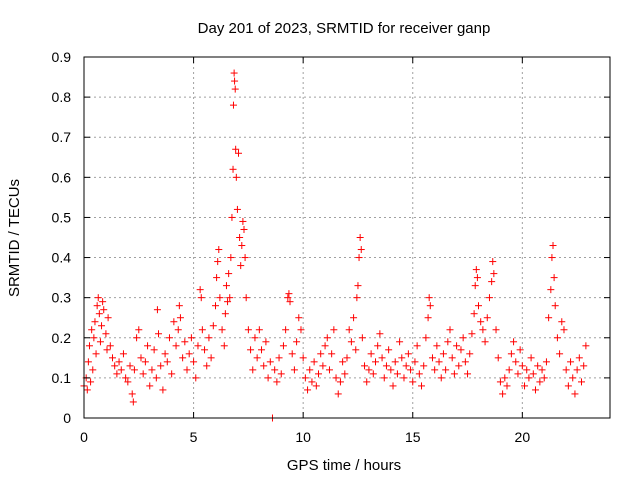 This screenshot has height=480, width=640. Describe the element at coordinates (305, 437) in the screenshot. I see `x-tick-labels: 0 5 10 15 20` at that location.